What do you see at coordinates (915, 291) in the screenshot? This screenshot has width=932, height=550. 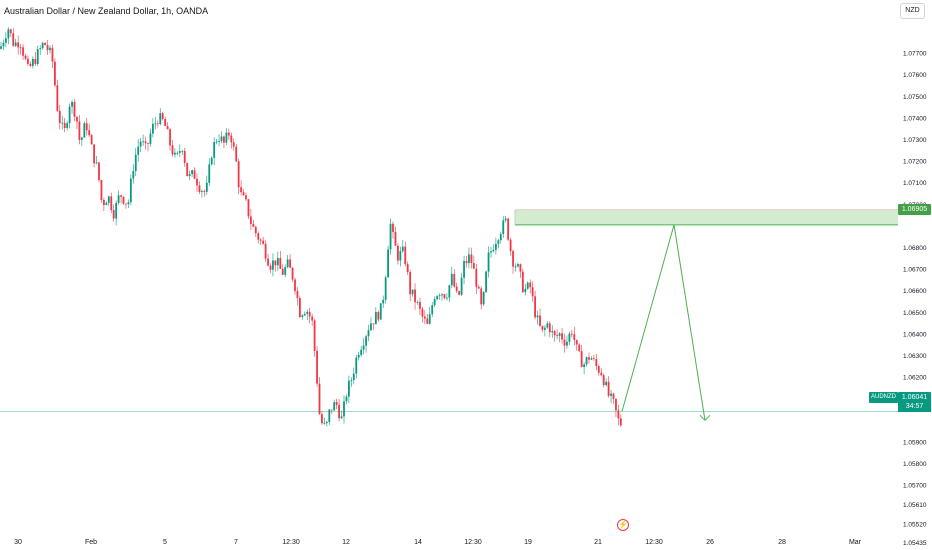 I see `price-axis-label: 1.06600` at bounding box center [915, 291].